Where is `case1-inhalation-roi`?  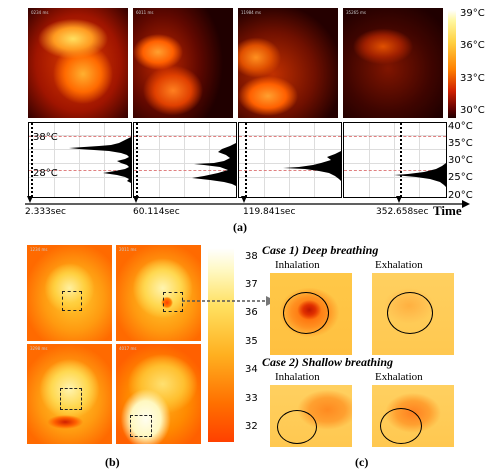
case1-inhalation-roi is located at coordinates (306, 313).